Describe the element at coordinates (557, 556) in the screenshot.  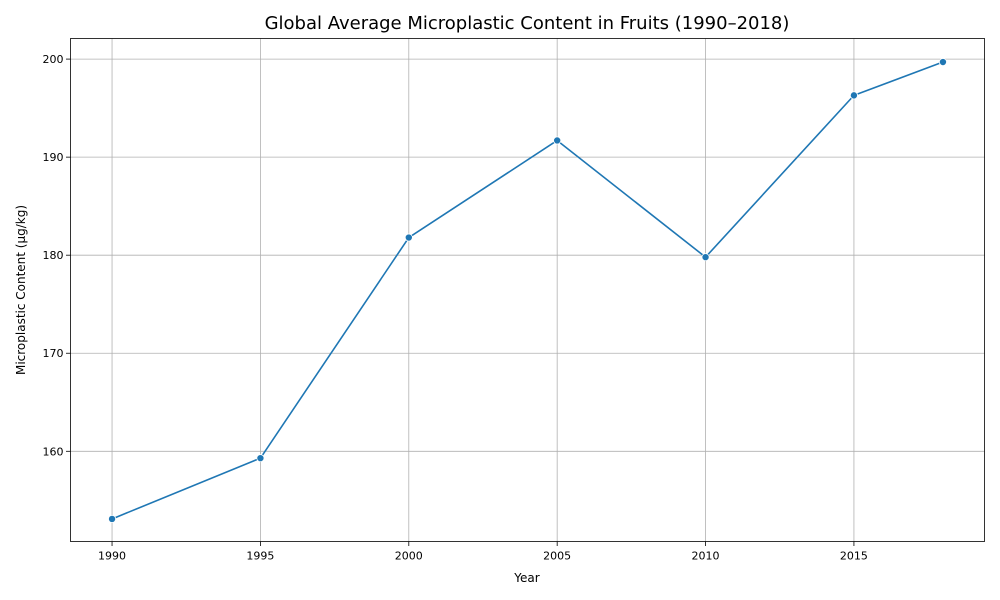
I see `x-tick-label: 2005` at that location.